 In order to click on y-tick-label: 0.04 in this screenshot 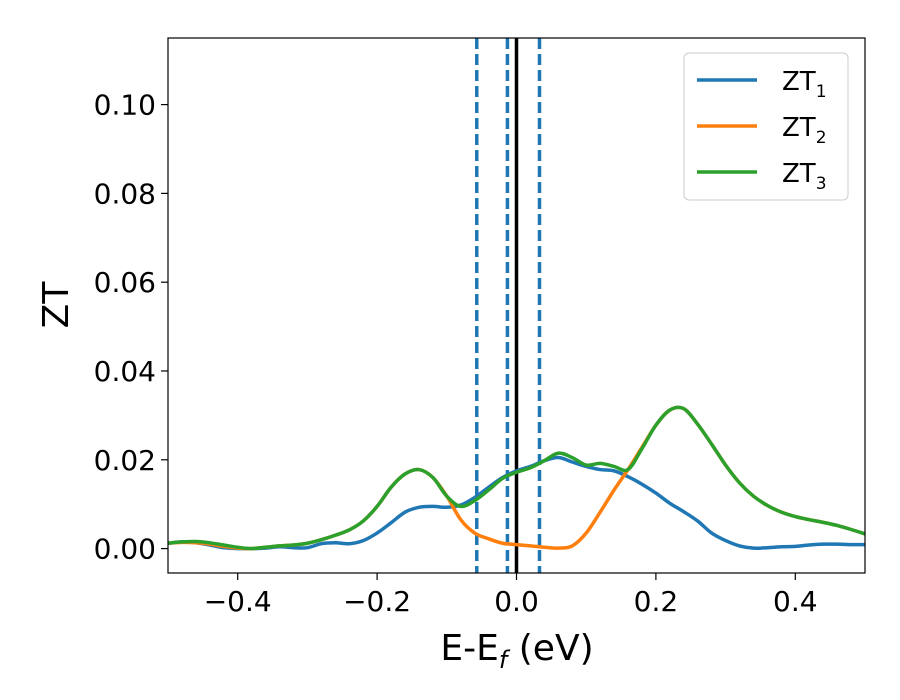, I will do `click(125, 371)`.